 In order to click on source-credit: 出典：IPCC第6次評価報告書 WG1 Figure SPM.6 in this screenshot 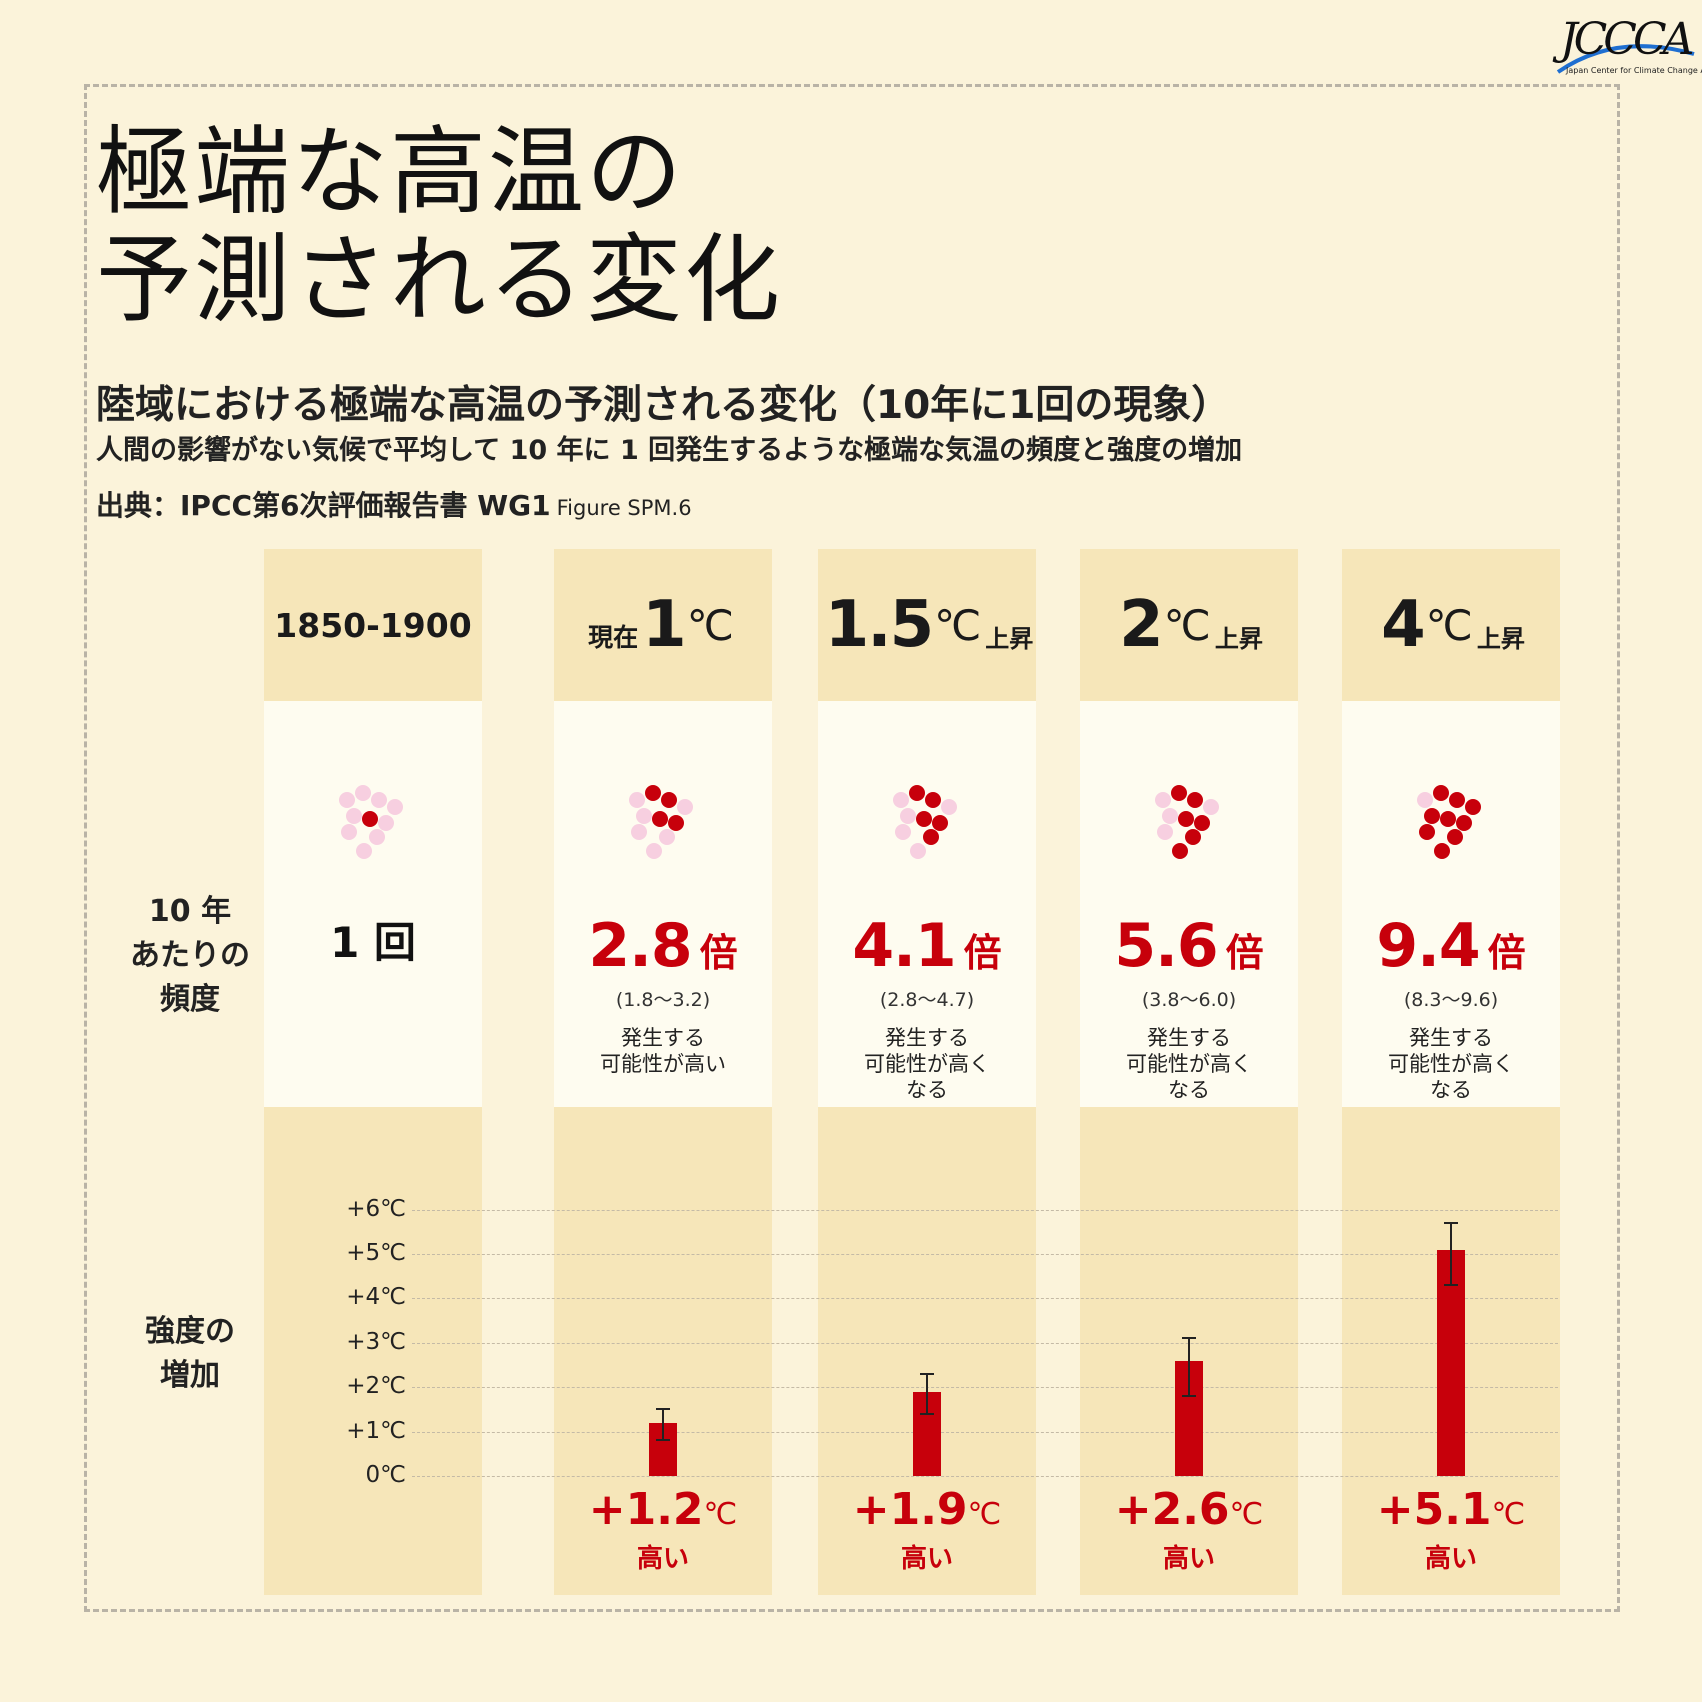, I will do `click(394, 504)`.